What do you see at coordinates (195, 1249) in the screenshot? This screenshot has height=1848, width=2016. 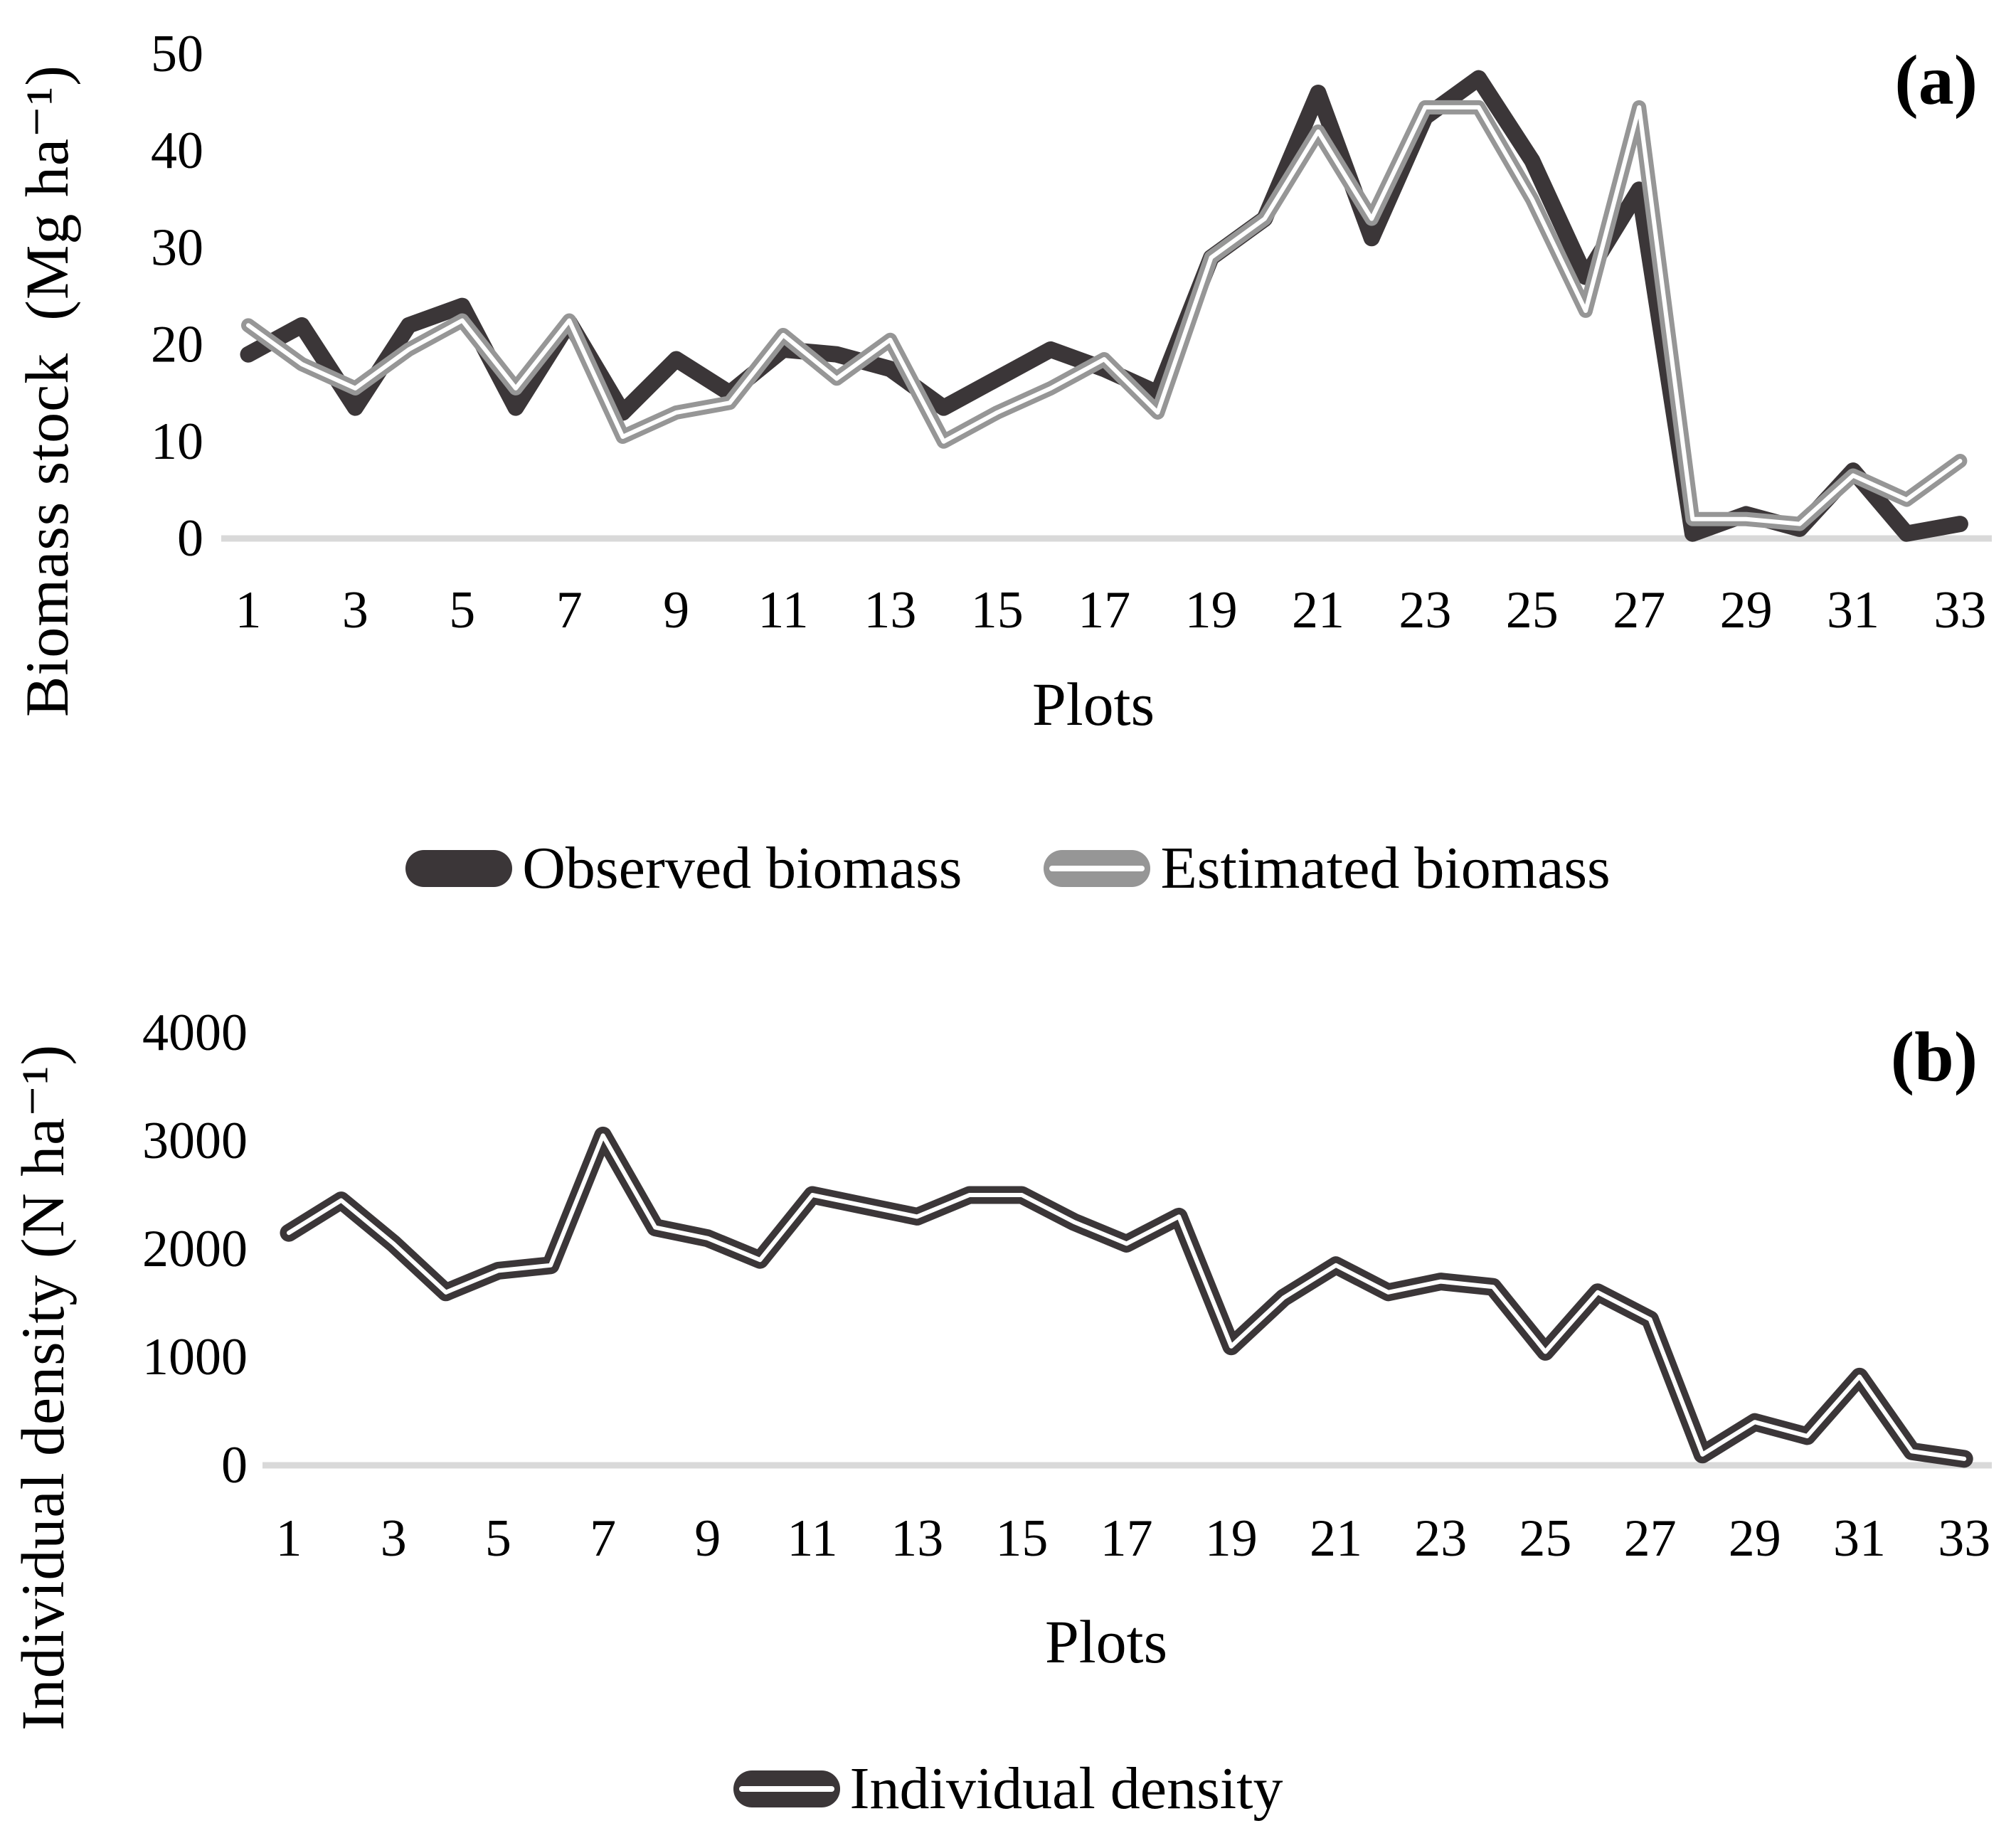 I see `y-tick-label: 2000` at bounding box center [195, 1249].